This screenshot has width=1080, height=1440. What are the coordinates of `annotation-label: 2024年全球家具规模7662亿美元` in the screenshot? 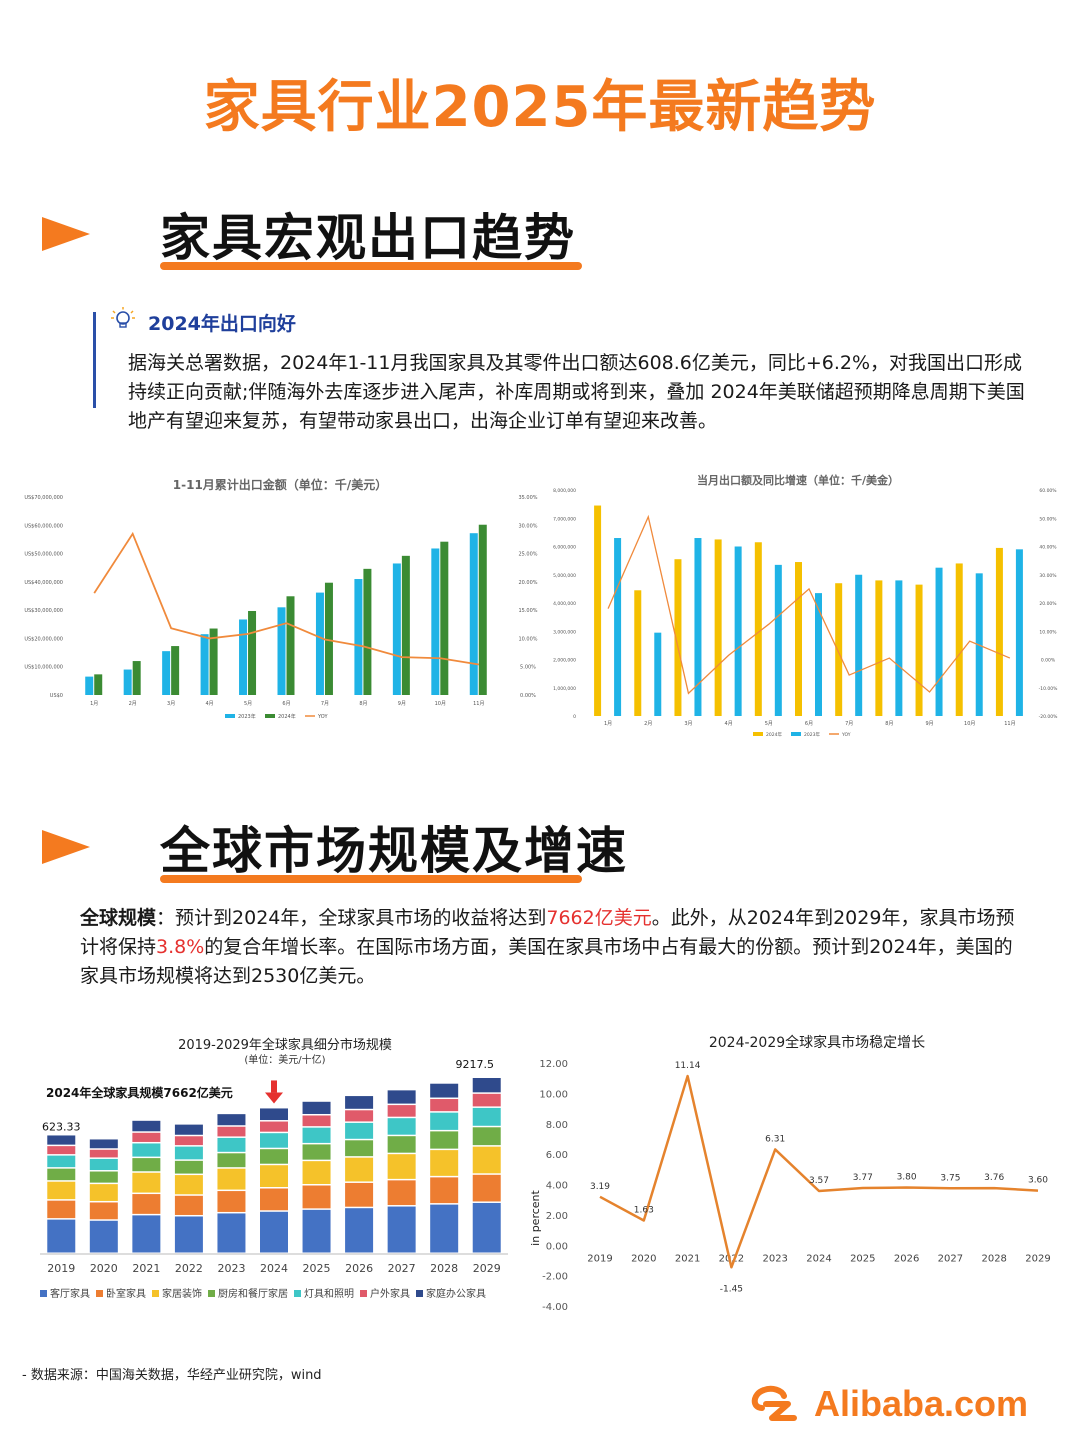 It's located at (139, 1092).